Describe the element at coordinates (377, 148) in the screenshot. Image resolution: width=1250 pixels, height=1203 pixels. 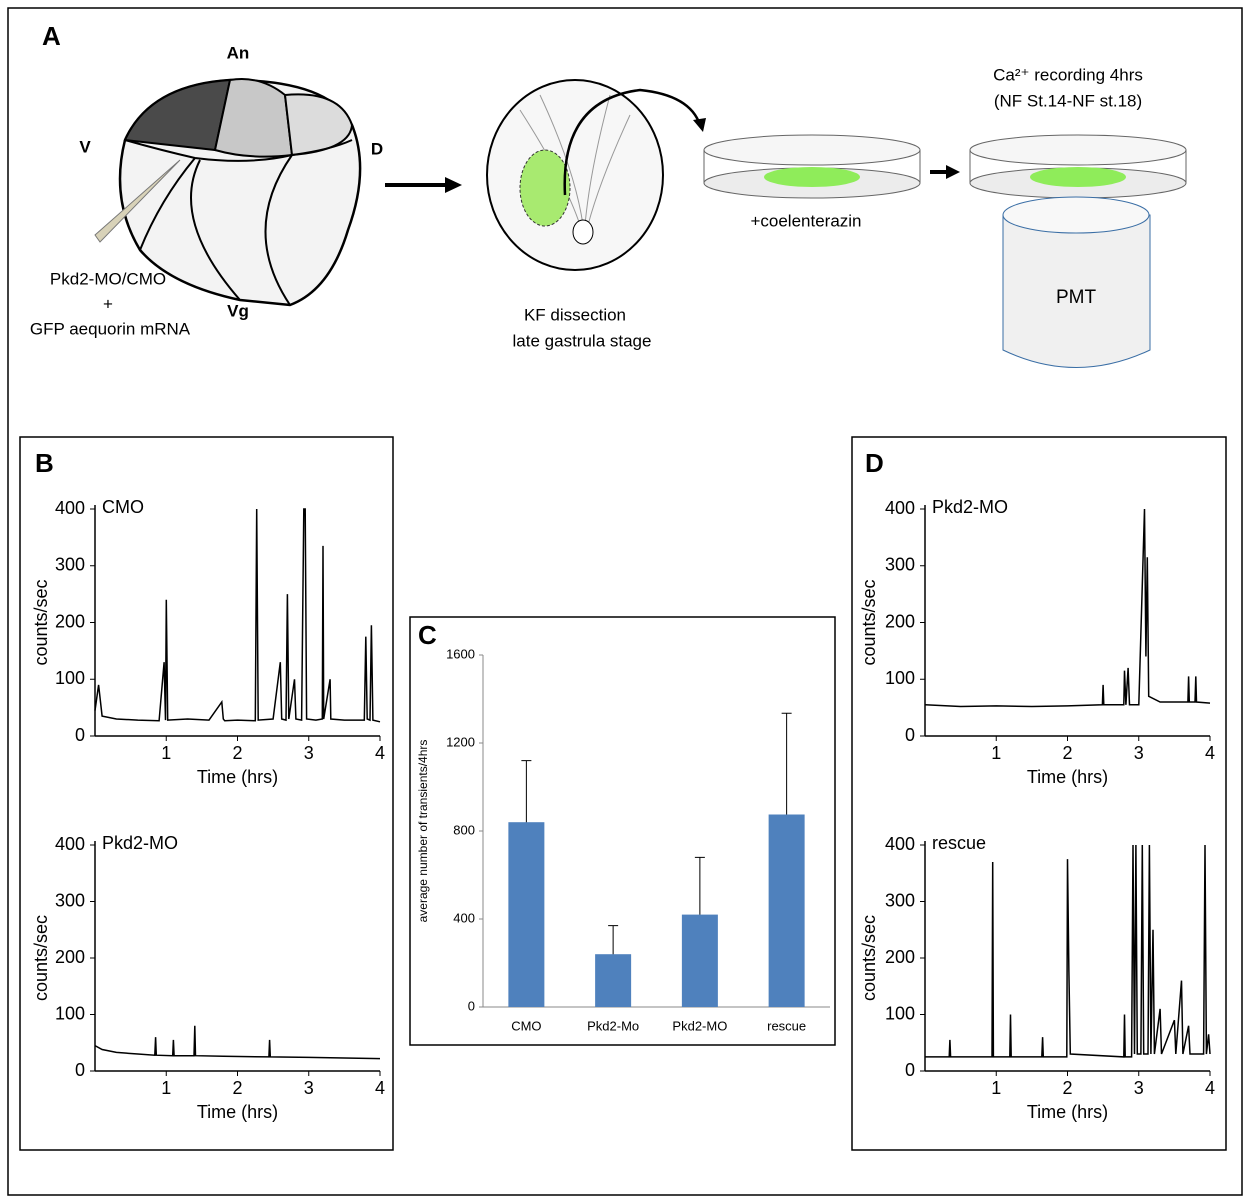
I see `axis-label: D` at that location.